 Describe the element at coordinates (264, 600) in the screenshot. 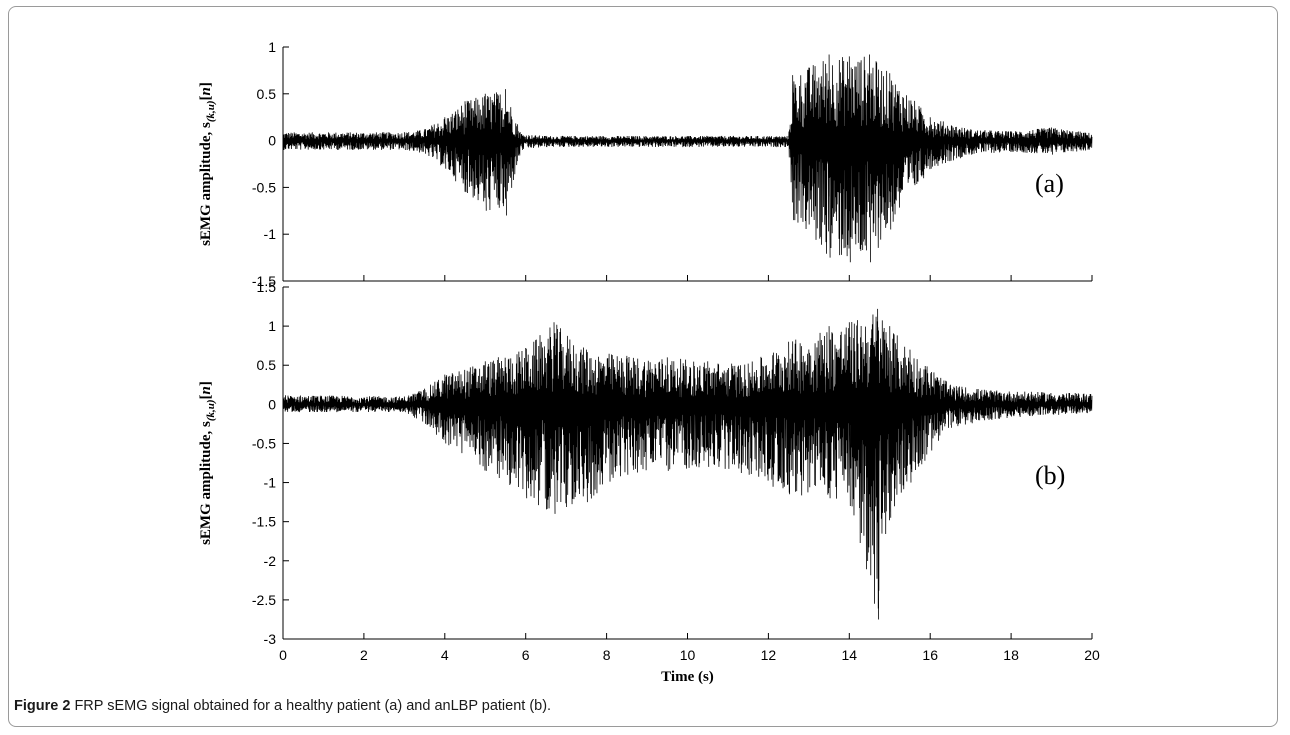

I see `y-tick-label: -2.5` at that location.